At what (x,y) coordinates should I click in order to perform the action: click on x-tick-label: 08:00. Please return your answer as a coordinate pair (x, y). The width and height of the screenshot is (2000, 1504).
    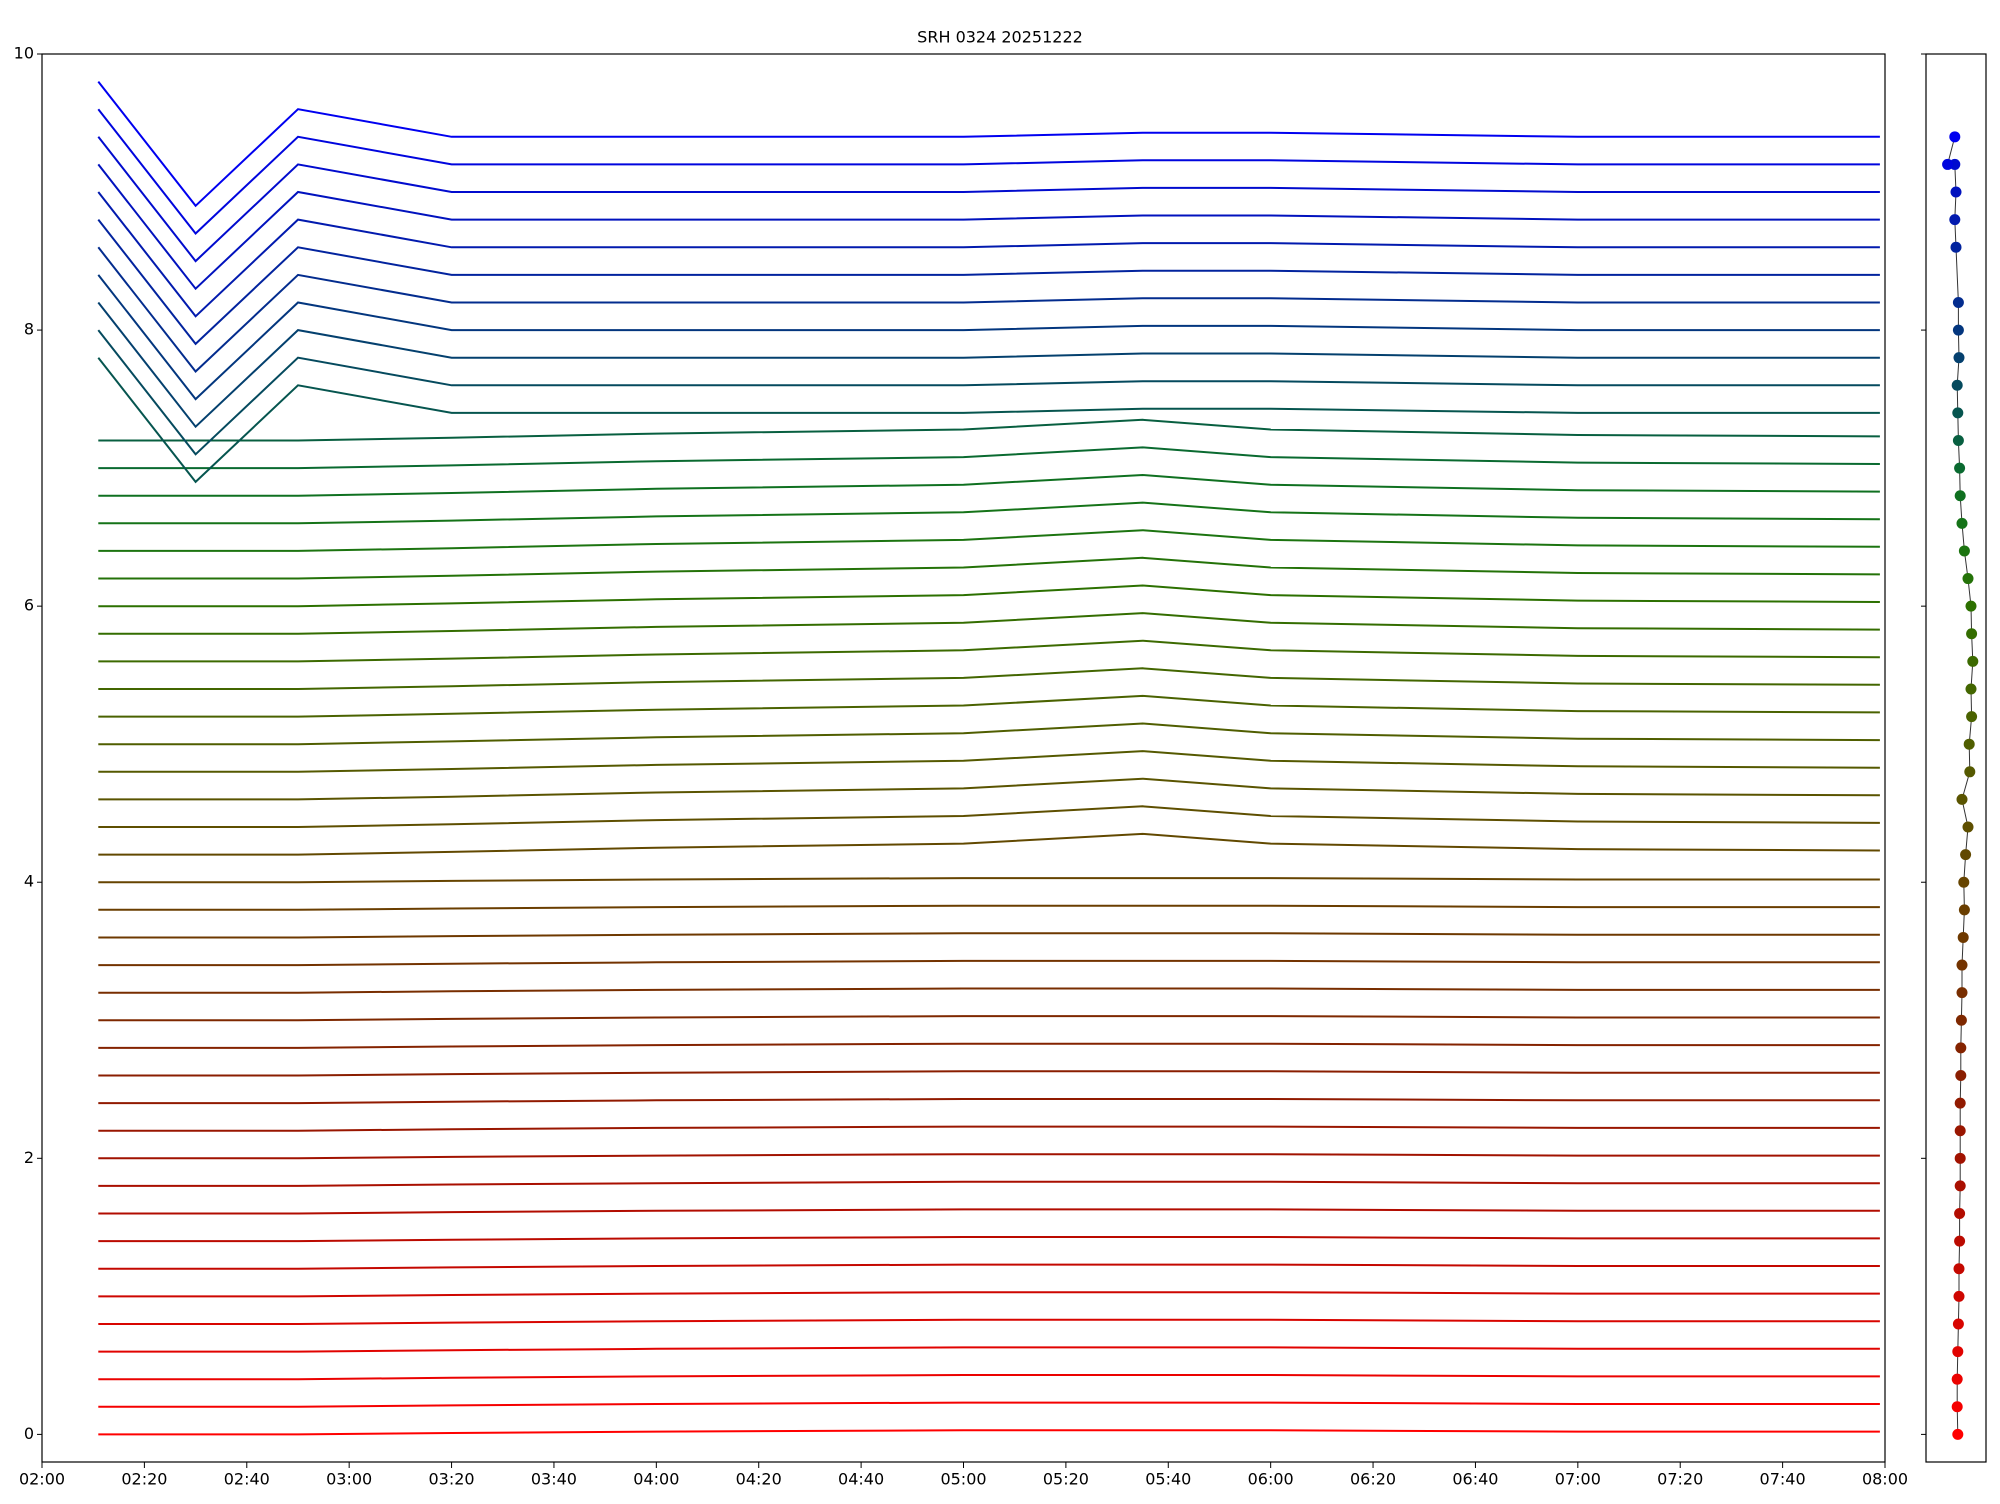
    Looking at the image, I should click on (1885, 1479).